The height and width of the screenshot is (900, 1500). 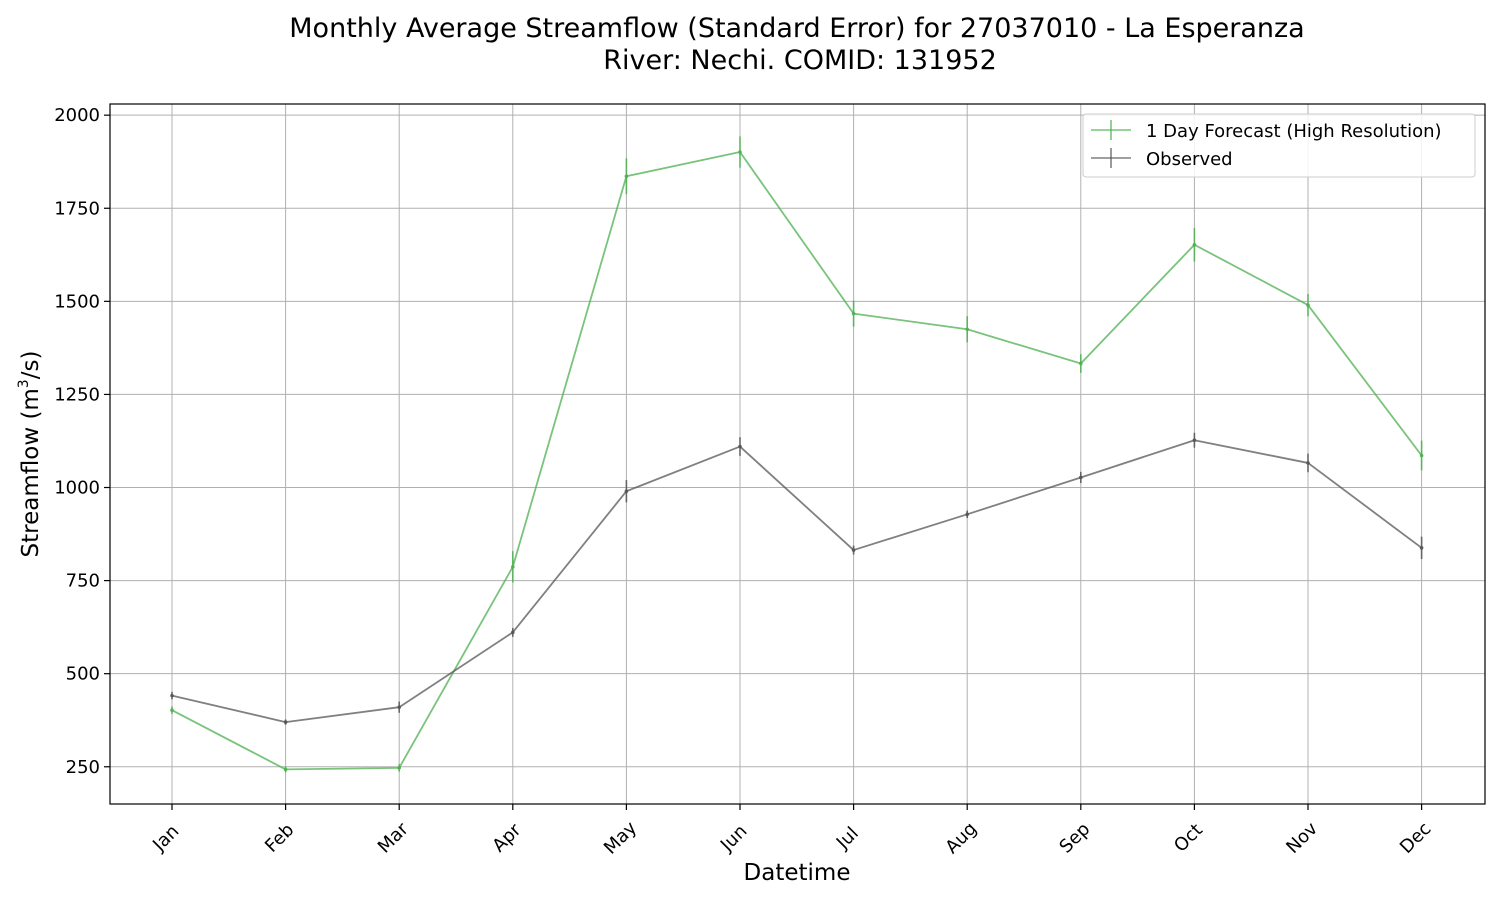 What do you see at coordinates (961, 838) in the screenshot?
I see `x-tick-label: Aug` at bounding box center [961, 838].